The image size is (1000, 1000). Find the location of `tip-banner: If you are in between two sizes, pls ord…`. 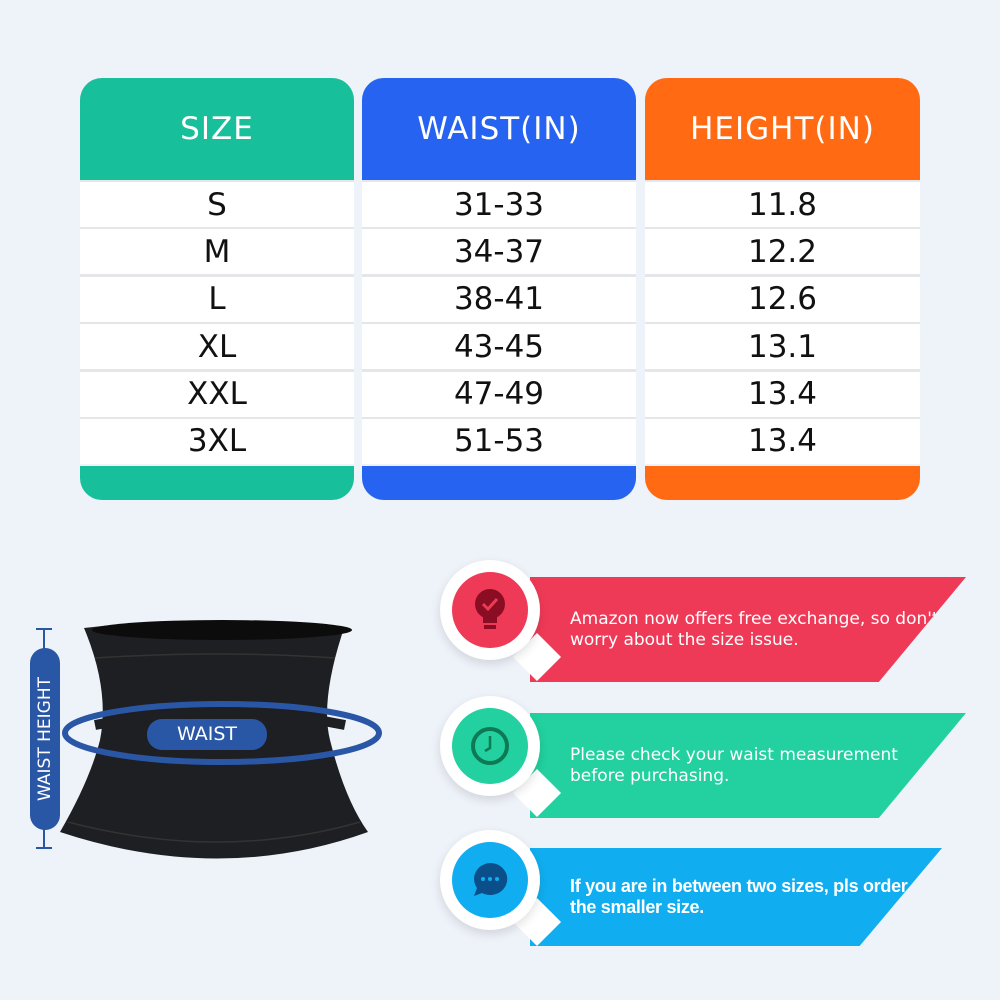

tip-banner: If you are in between two sizes, pls ord… is located at coordinates (736, 897).